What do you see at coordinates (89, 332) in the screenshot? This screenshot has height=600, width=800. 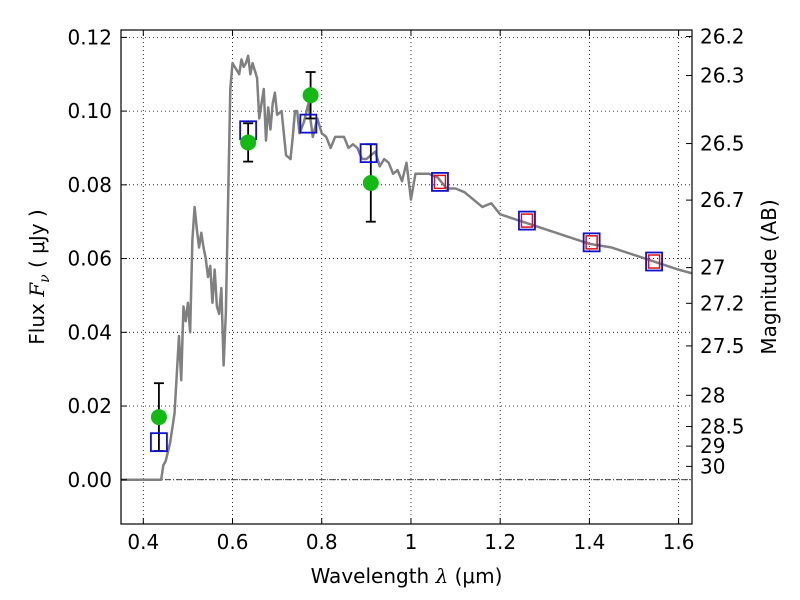 I see `y-tick-label: 0.04` at bounding box center [89, 332].